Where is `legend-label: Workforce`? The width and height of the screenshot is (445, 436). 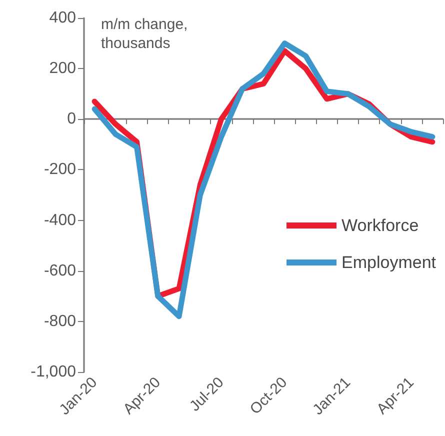 legend-label: Workforce is located at coordinates (380, 225).